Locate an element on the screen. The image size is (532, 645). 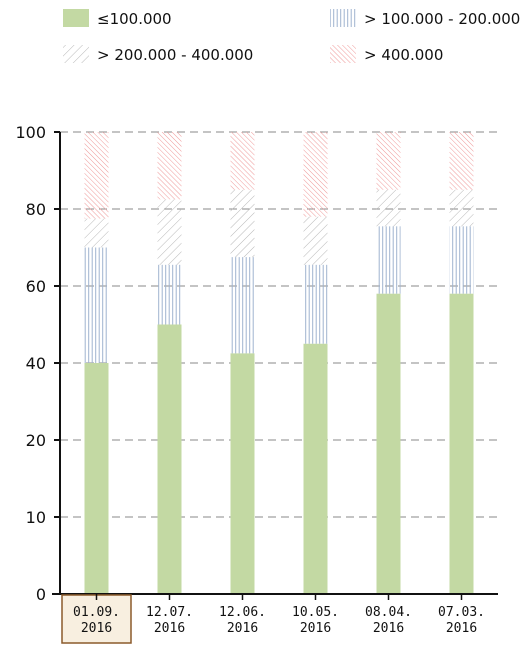
x-tick-label: 08.04. is located at coordinates (388, 612).